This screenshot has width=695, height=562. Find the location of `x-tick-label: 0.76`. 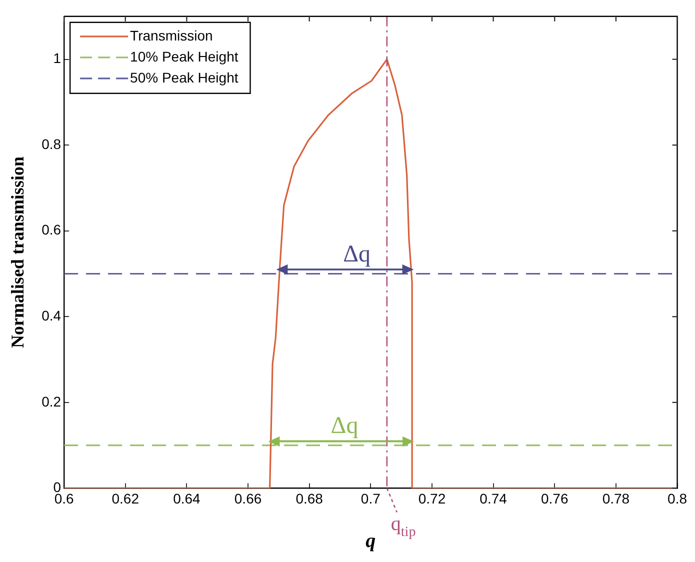

x-tick-label: 0.76 is located at coordinates (554, 498).